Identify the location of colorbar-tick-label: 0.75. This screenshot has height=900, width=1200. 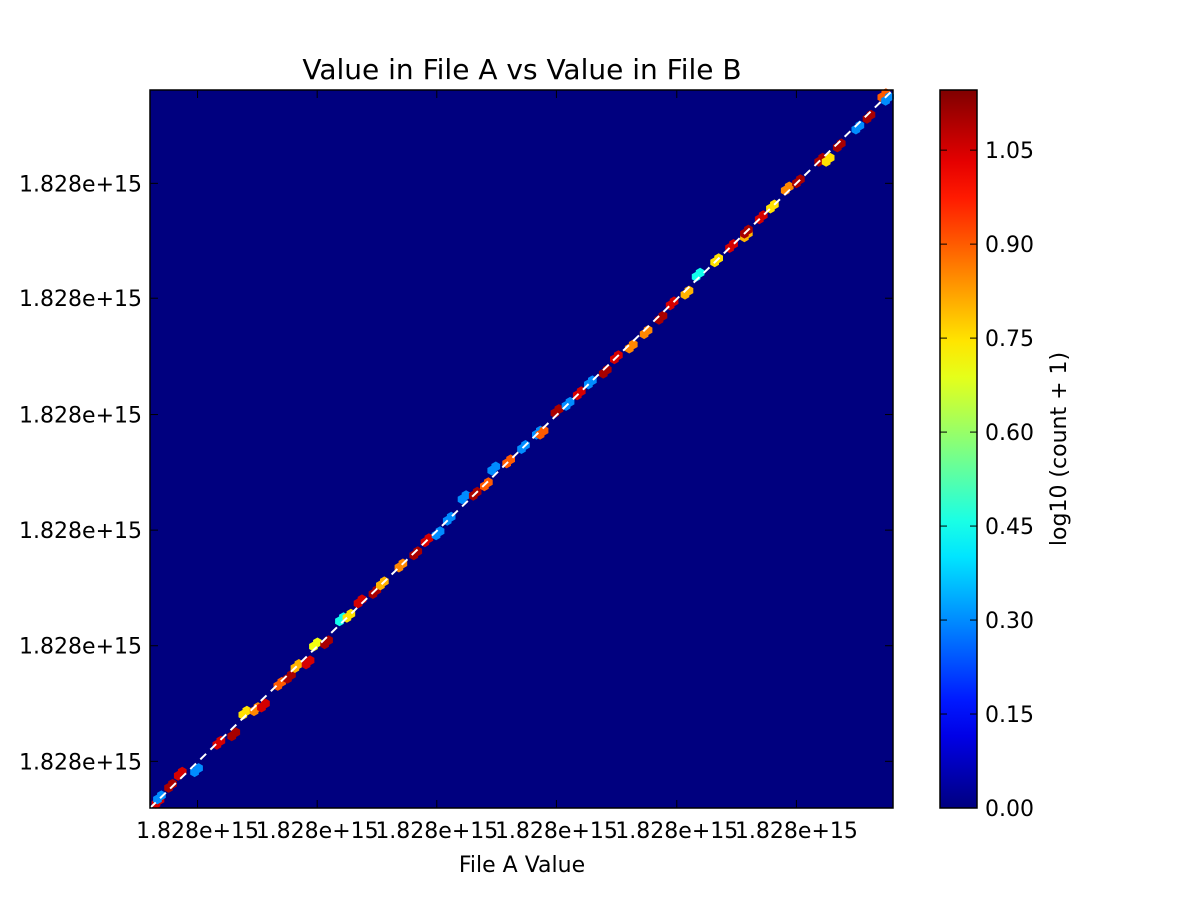
(1009, 339).